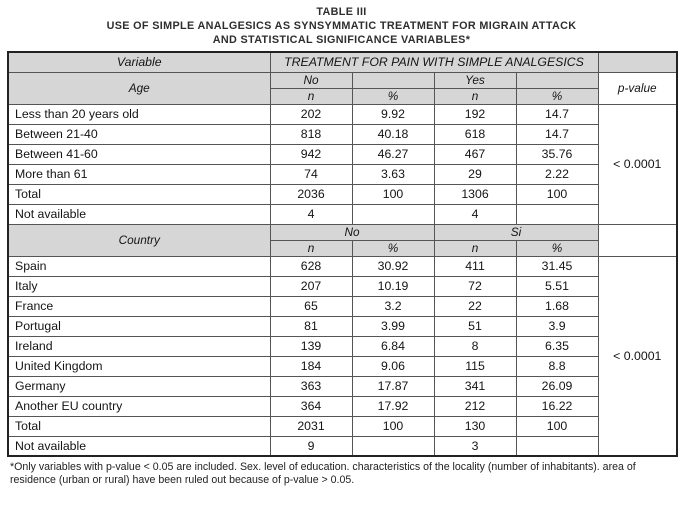 The image size is (683, 520). I want to click on table-row: Germany 363 17.87 341 26.09, so click(342, 386).